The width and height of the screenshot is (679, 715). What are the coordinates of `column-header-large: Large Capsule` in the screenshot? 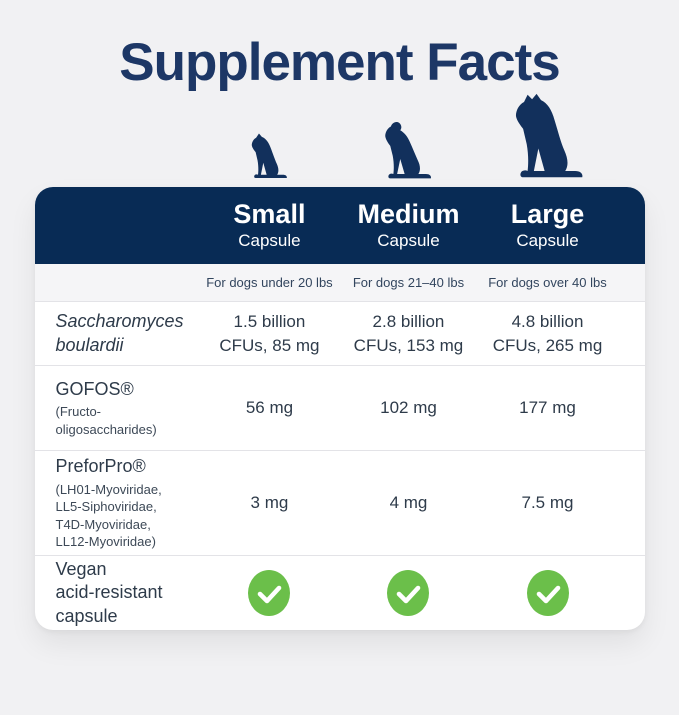 It's located at (548, 225).